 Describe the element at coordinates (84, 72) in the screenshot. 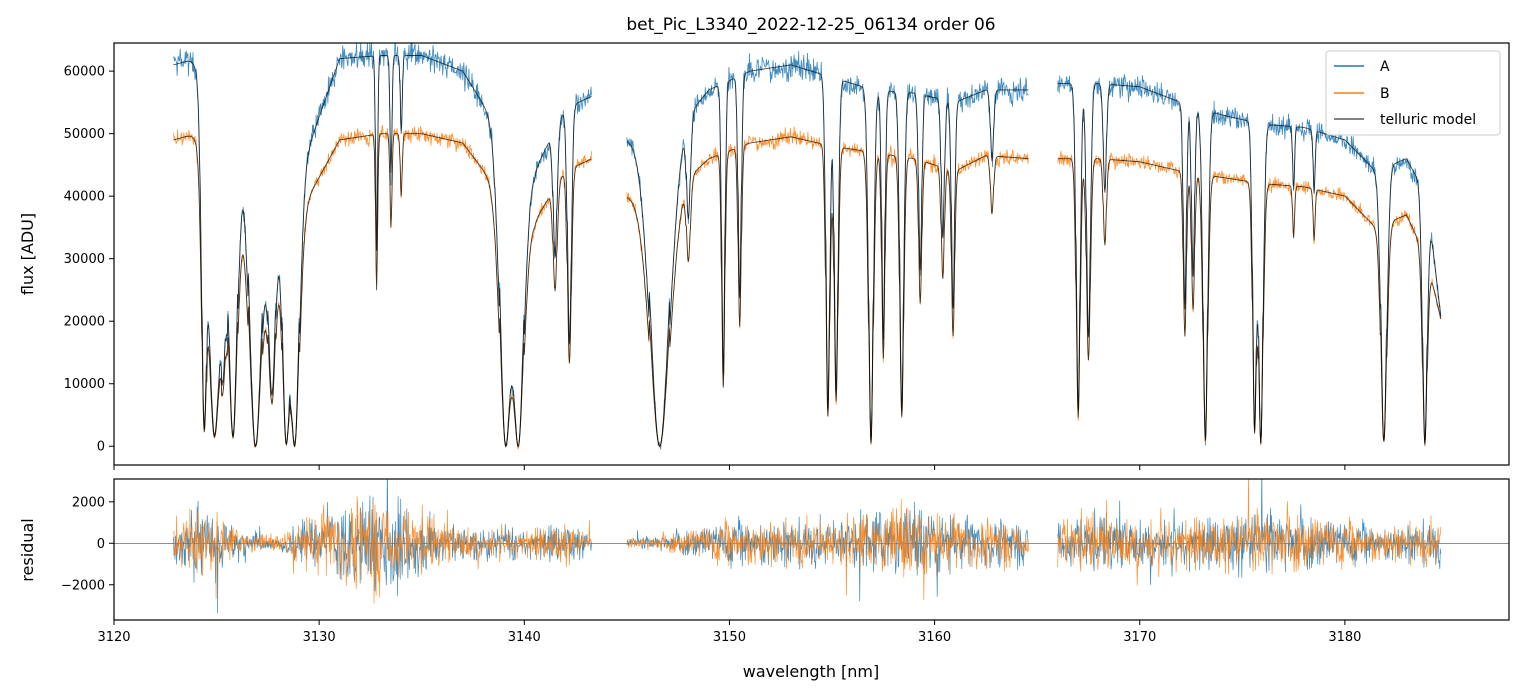

I see `flux-y-tick-label: 60000` at that location.